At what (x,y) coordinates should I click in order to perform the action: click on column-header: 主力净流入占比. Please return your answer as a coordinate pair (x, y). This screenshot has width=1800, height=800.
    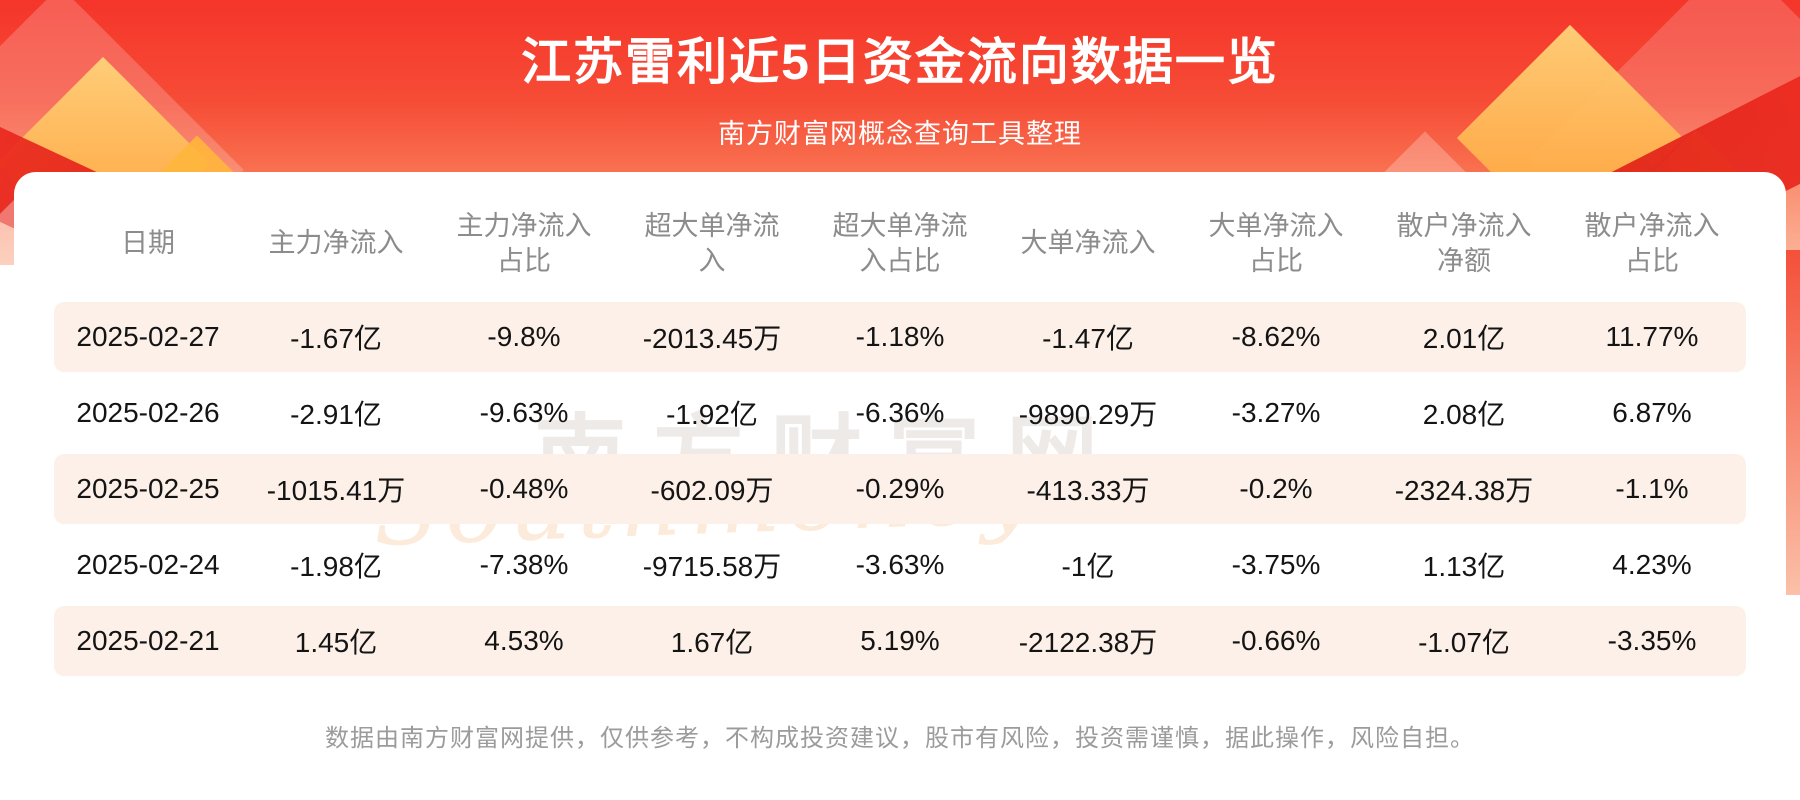
    Looking at the image, I should click on (524, 243).